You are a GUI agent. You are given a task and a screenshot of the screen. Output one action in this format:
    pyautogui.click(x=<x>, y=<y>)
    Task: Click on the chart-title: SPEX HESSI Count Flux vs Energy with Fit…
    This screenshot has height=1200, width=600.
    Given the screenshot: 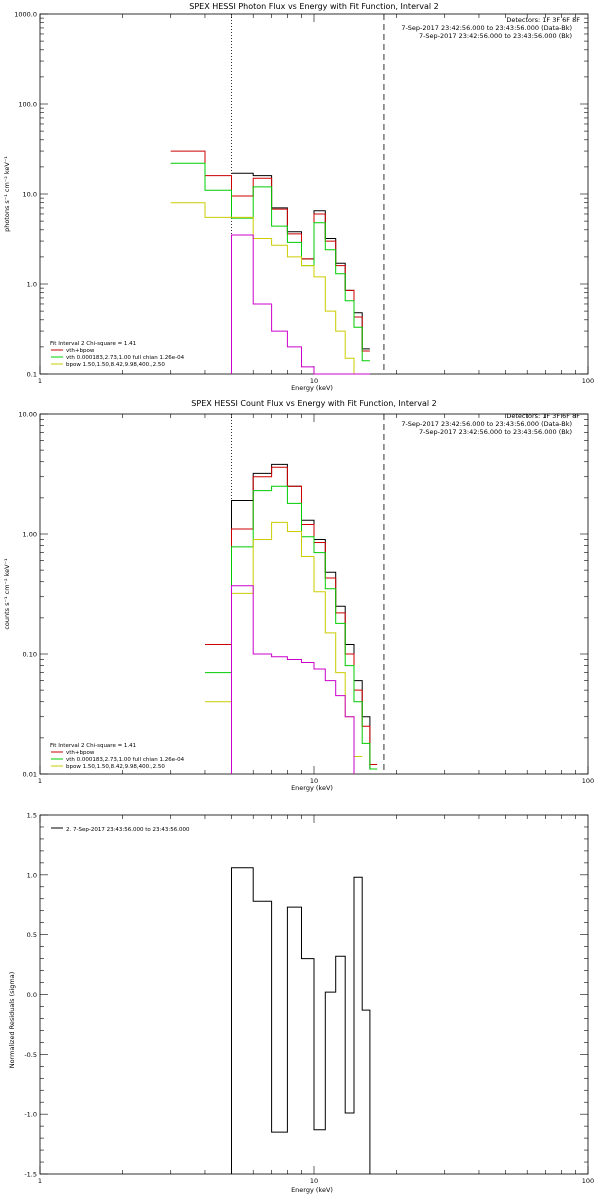 What is the action you would take?
    pyautogui.click(x=313, y=404)
    